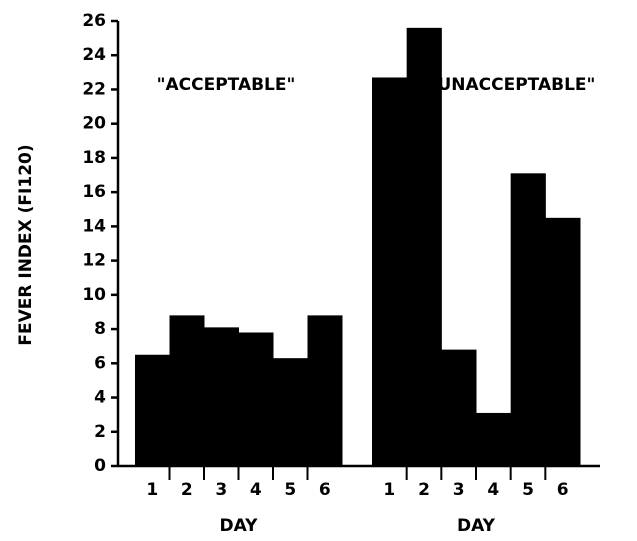  Describe the element at coordinates (94, 55) in the screenshot. I see `y-tick-label: 24` at that location.